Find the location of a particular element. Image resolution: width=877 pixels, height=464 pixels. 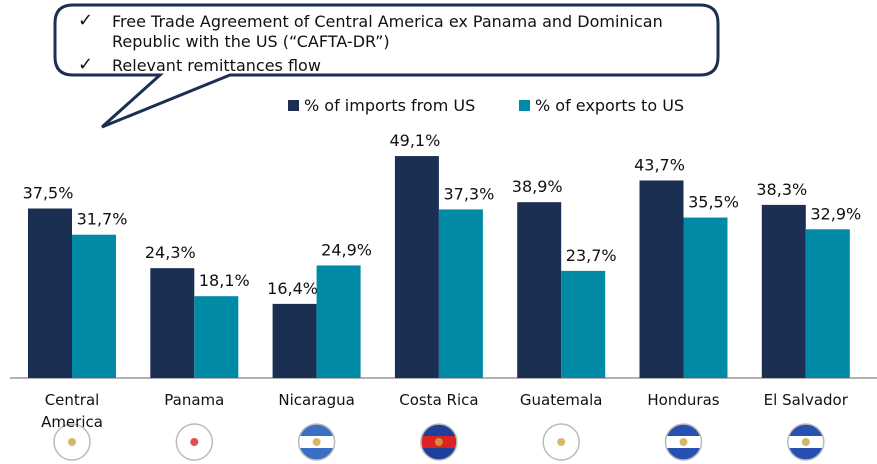

x-tick-label: El Salvador is located at coordinates (805, 400).